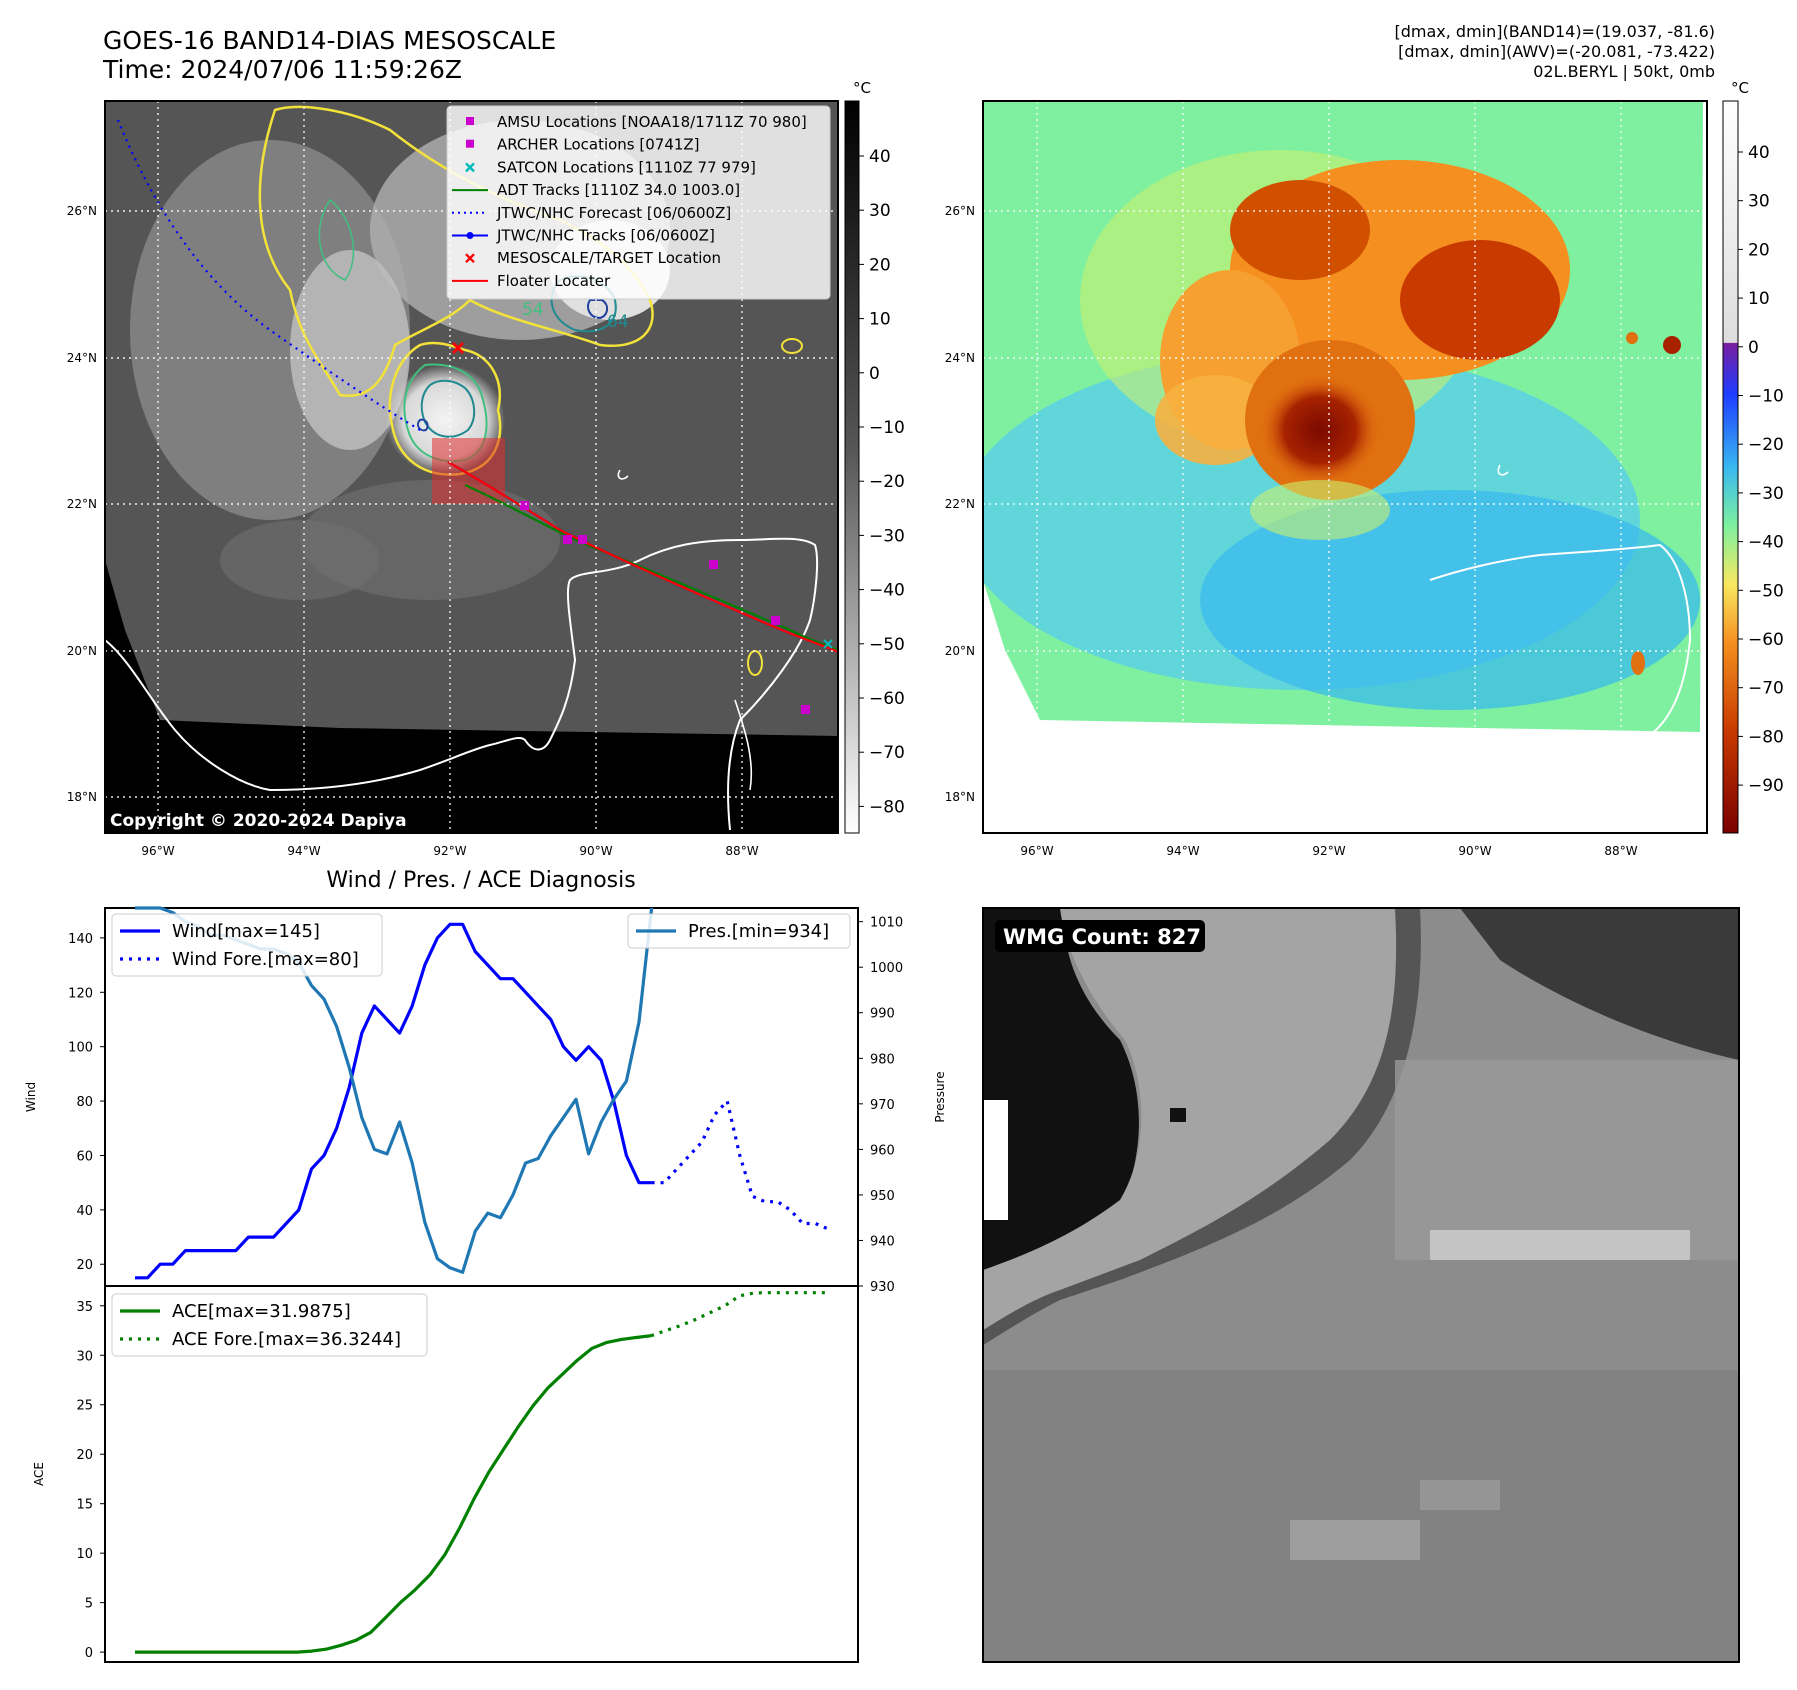  What do you see at coordinates (626, 167) in the screenshot?
I see `legend-label: SATCON Locations [1110Z 77 979]` at bounding box center [626, 167].